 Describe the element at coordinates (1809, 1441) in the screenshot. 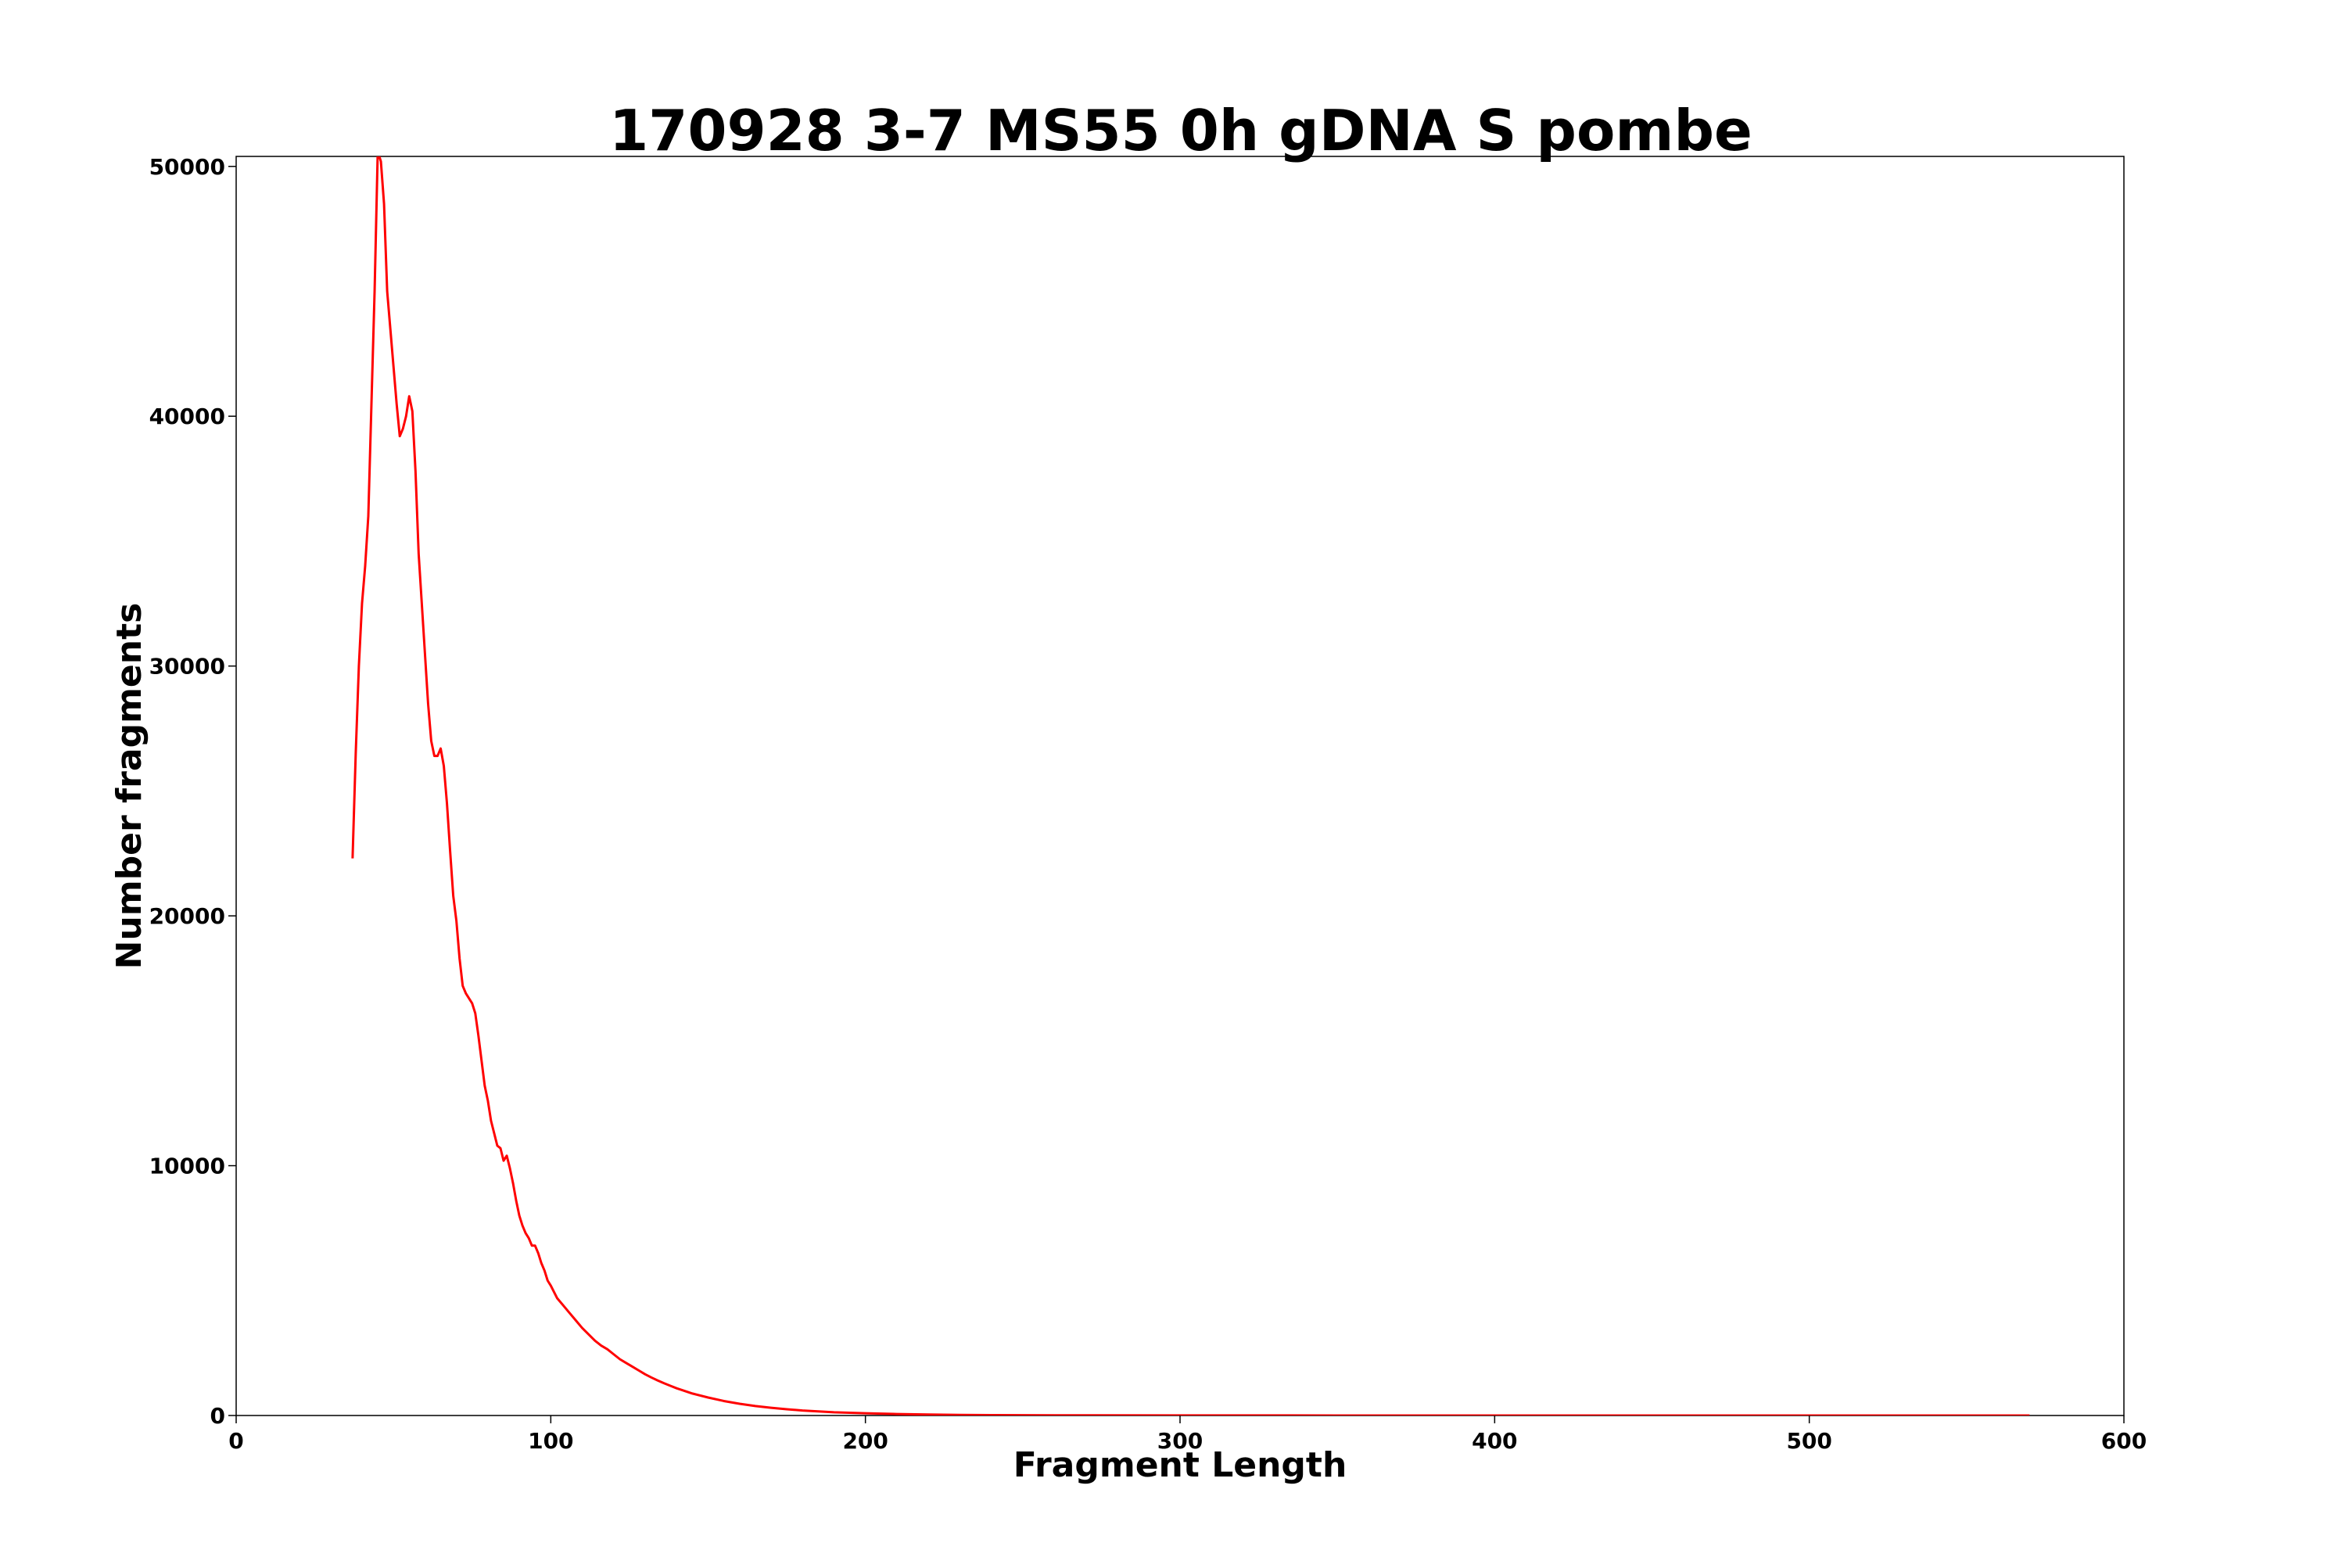

I see `x-tick-label: 500` at that location.